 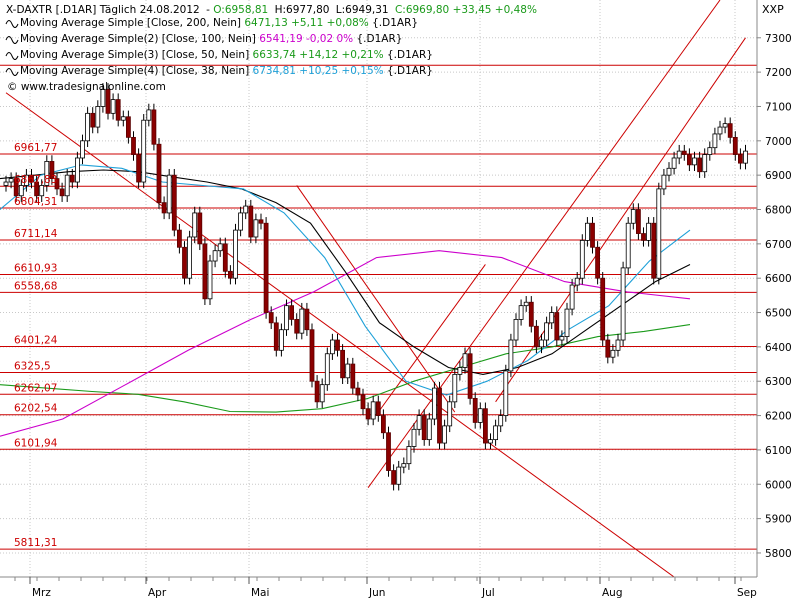 I want to click on x-tick-label: Mrz, so click(x=41, y=593).